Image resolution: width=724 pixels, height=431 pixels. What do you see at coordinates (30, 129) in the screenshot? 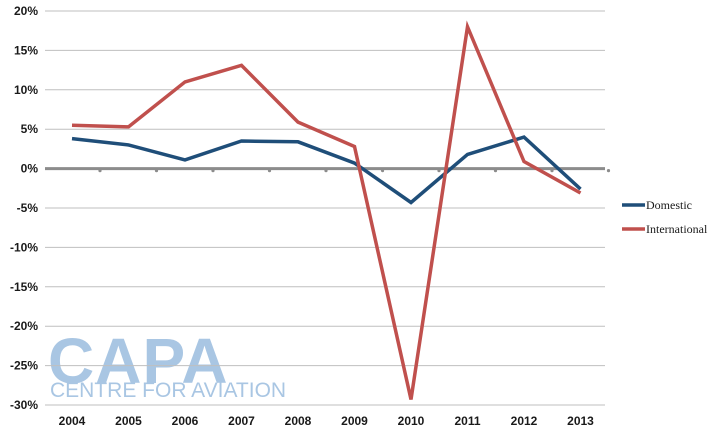
I see `y-tick-label: 5%` at bounding box center [30, 129].